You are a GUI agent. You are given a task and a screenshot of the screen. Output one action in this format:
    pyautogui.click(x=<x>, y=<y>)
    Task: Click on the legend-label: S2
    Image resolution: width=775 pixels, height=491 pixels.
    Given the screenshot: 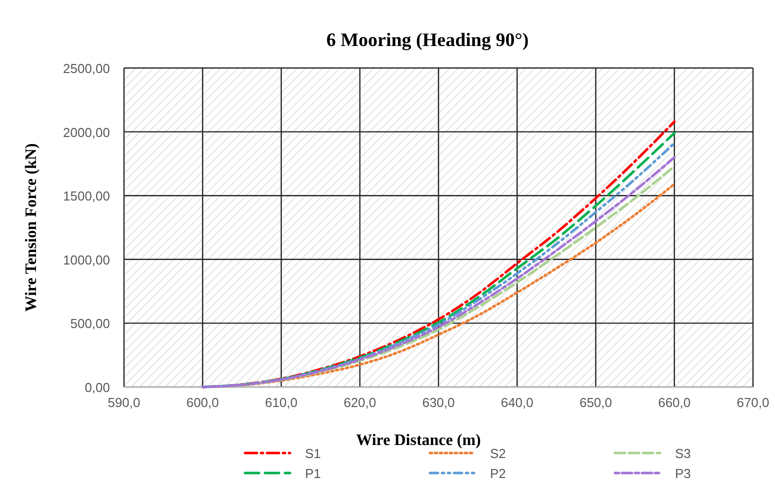 What is the action you would take?
    pyautogui.click(x=498, y=453)
    